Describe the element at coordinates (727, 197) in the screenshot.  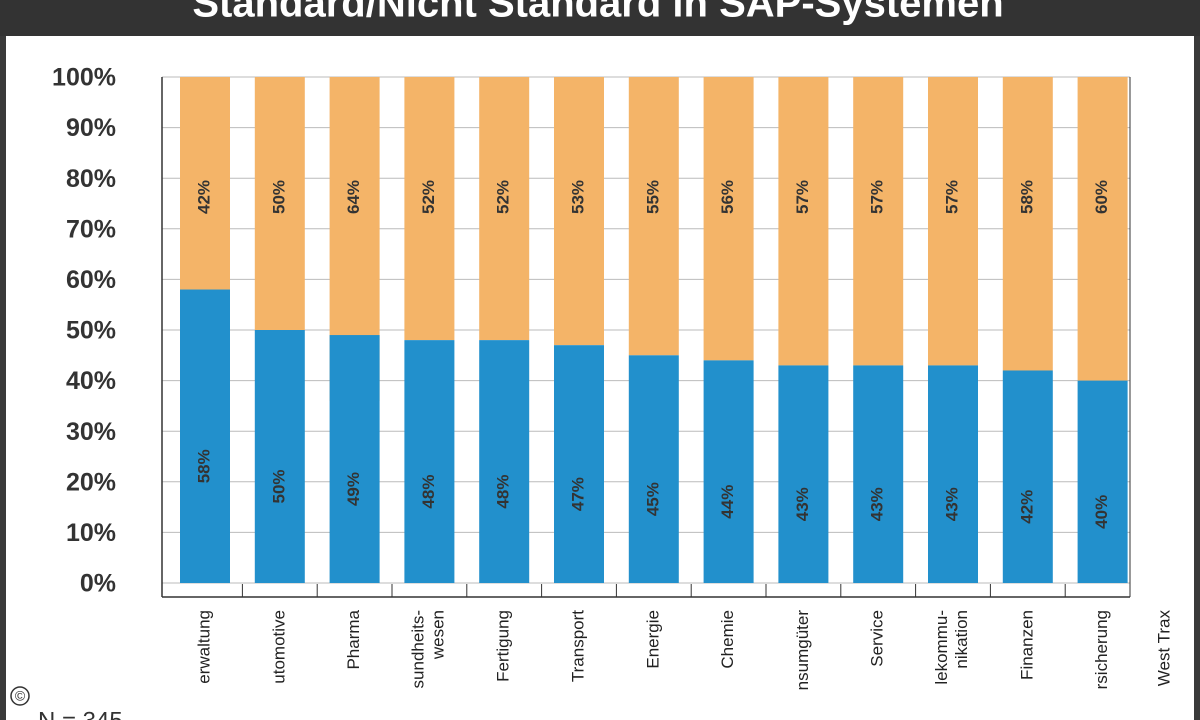
I see `value-label: 56%` at that location.